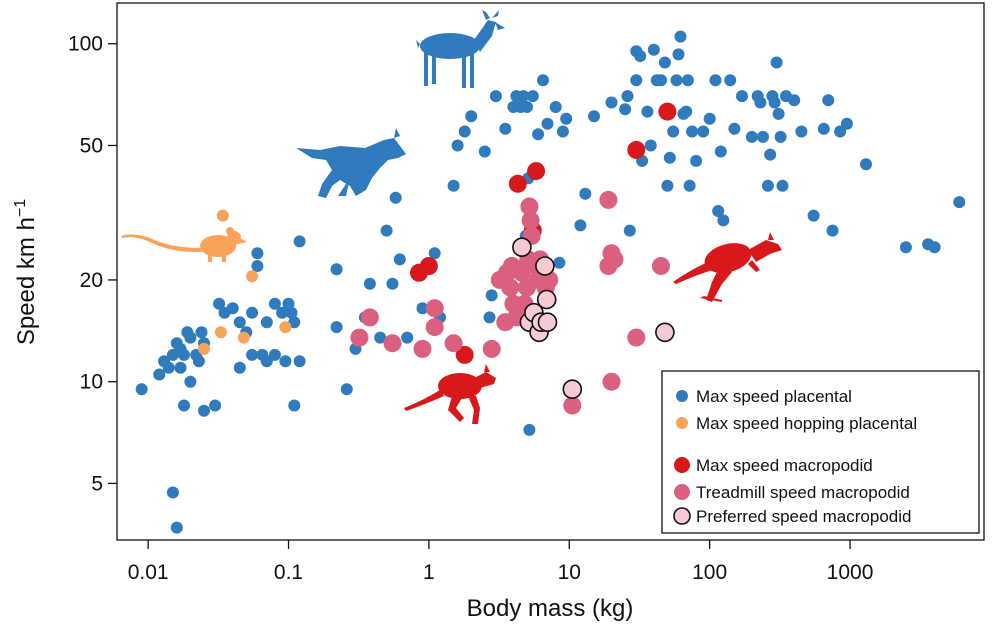 The image size is (996, 631). I want to click on wolf-silhouette, so click(351, 163).